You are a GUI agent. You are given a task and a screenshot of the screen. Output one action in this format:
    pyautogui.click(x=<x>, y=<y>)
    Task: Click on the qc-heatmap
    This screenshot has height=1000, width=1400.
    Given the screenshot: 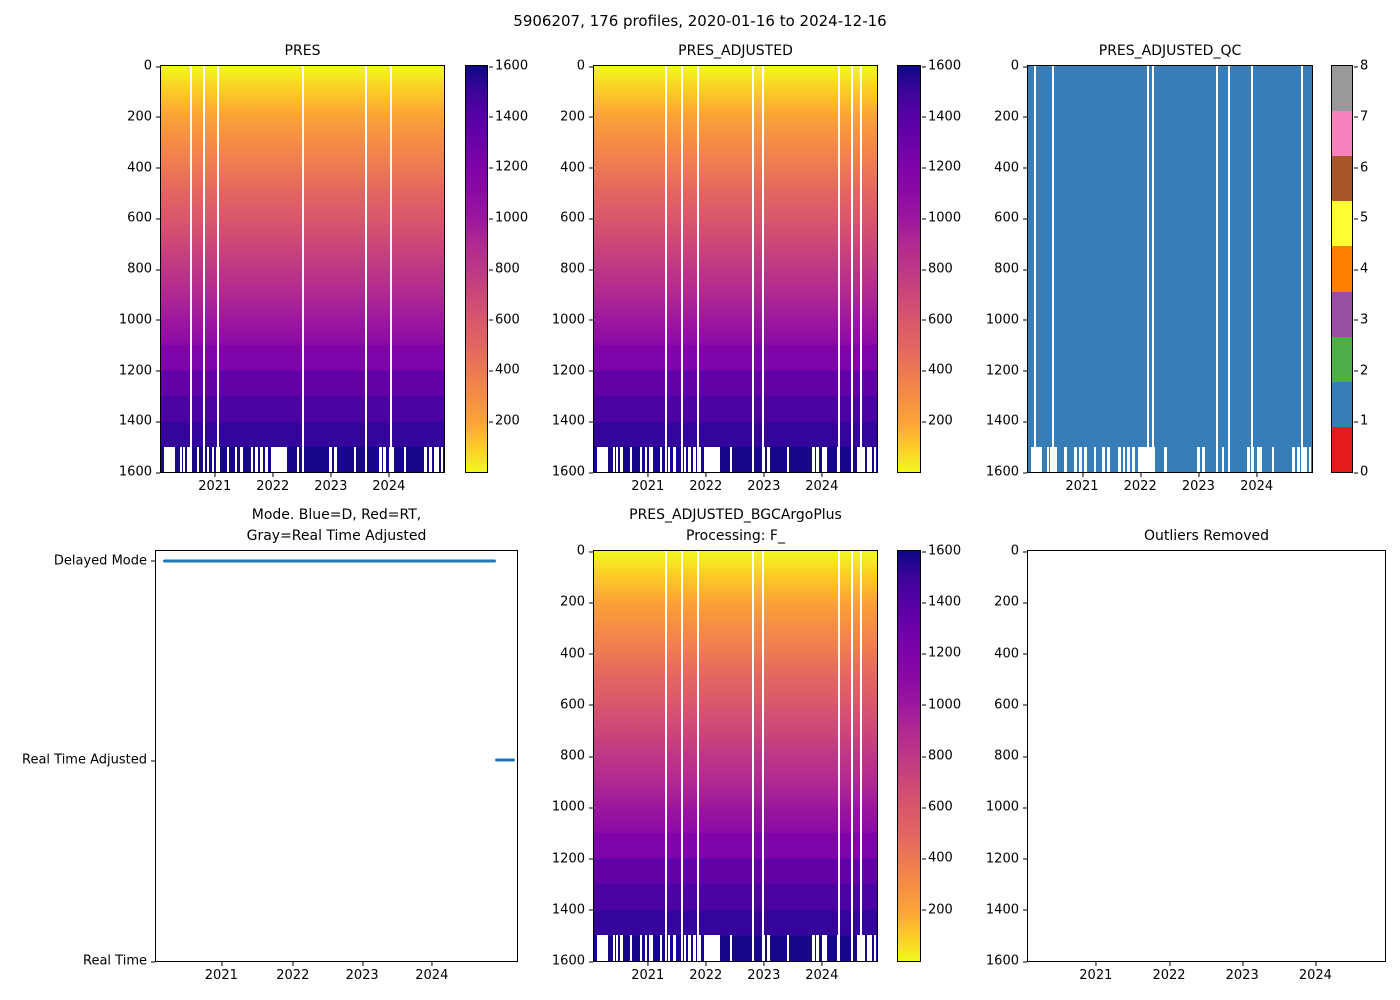 What is the action you would take?
    pyautogui.click(x=1170, y=269)
    